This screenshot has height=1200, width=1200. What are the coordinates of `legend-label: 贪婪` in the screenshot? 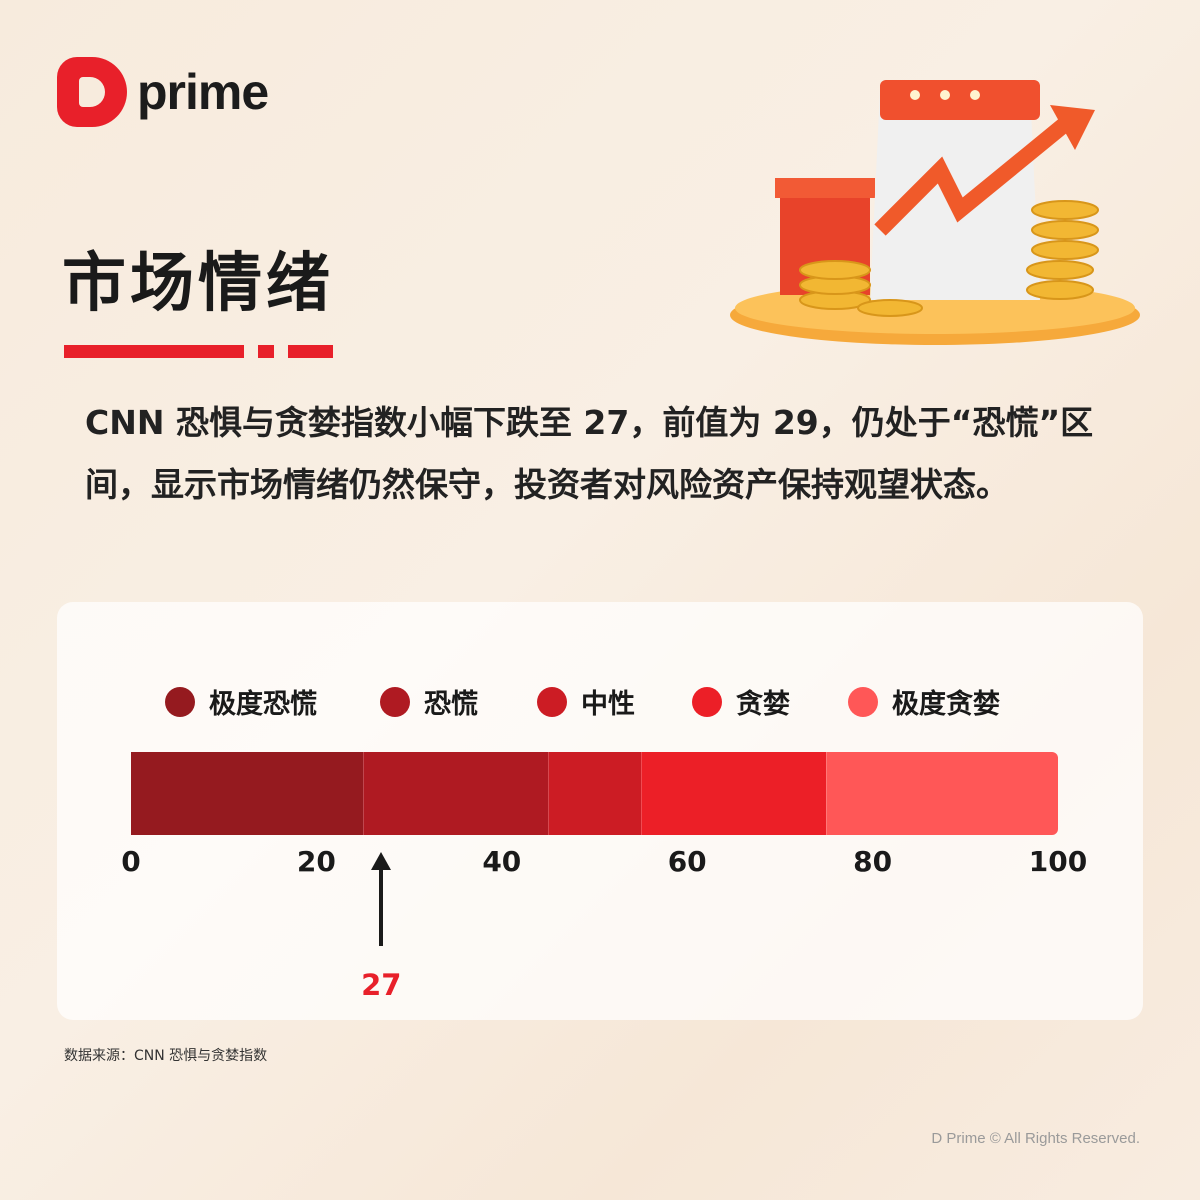 It's located at (763, 704).